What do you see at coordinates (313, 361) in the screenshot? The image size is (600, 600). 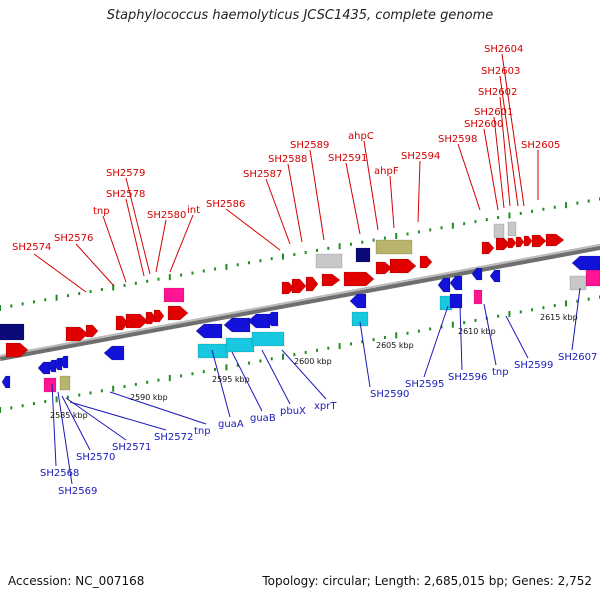 I see `scale-label: 2600 kbp` at bounding box center [313, 361].